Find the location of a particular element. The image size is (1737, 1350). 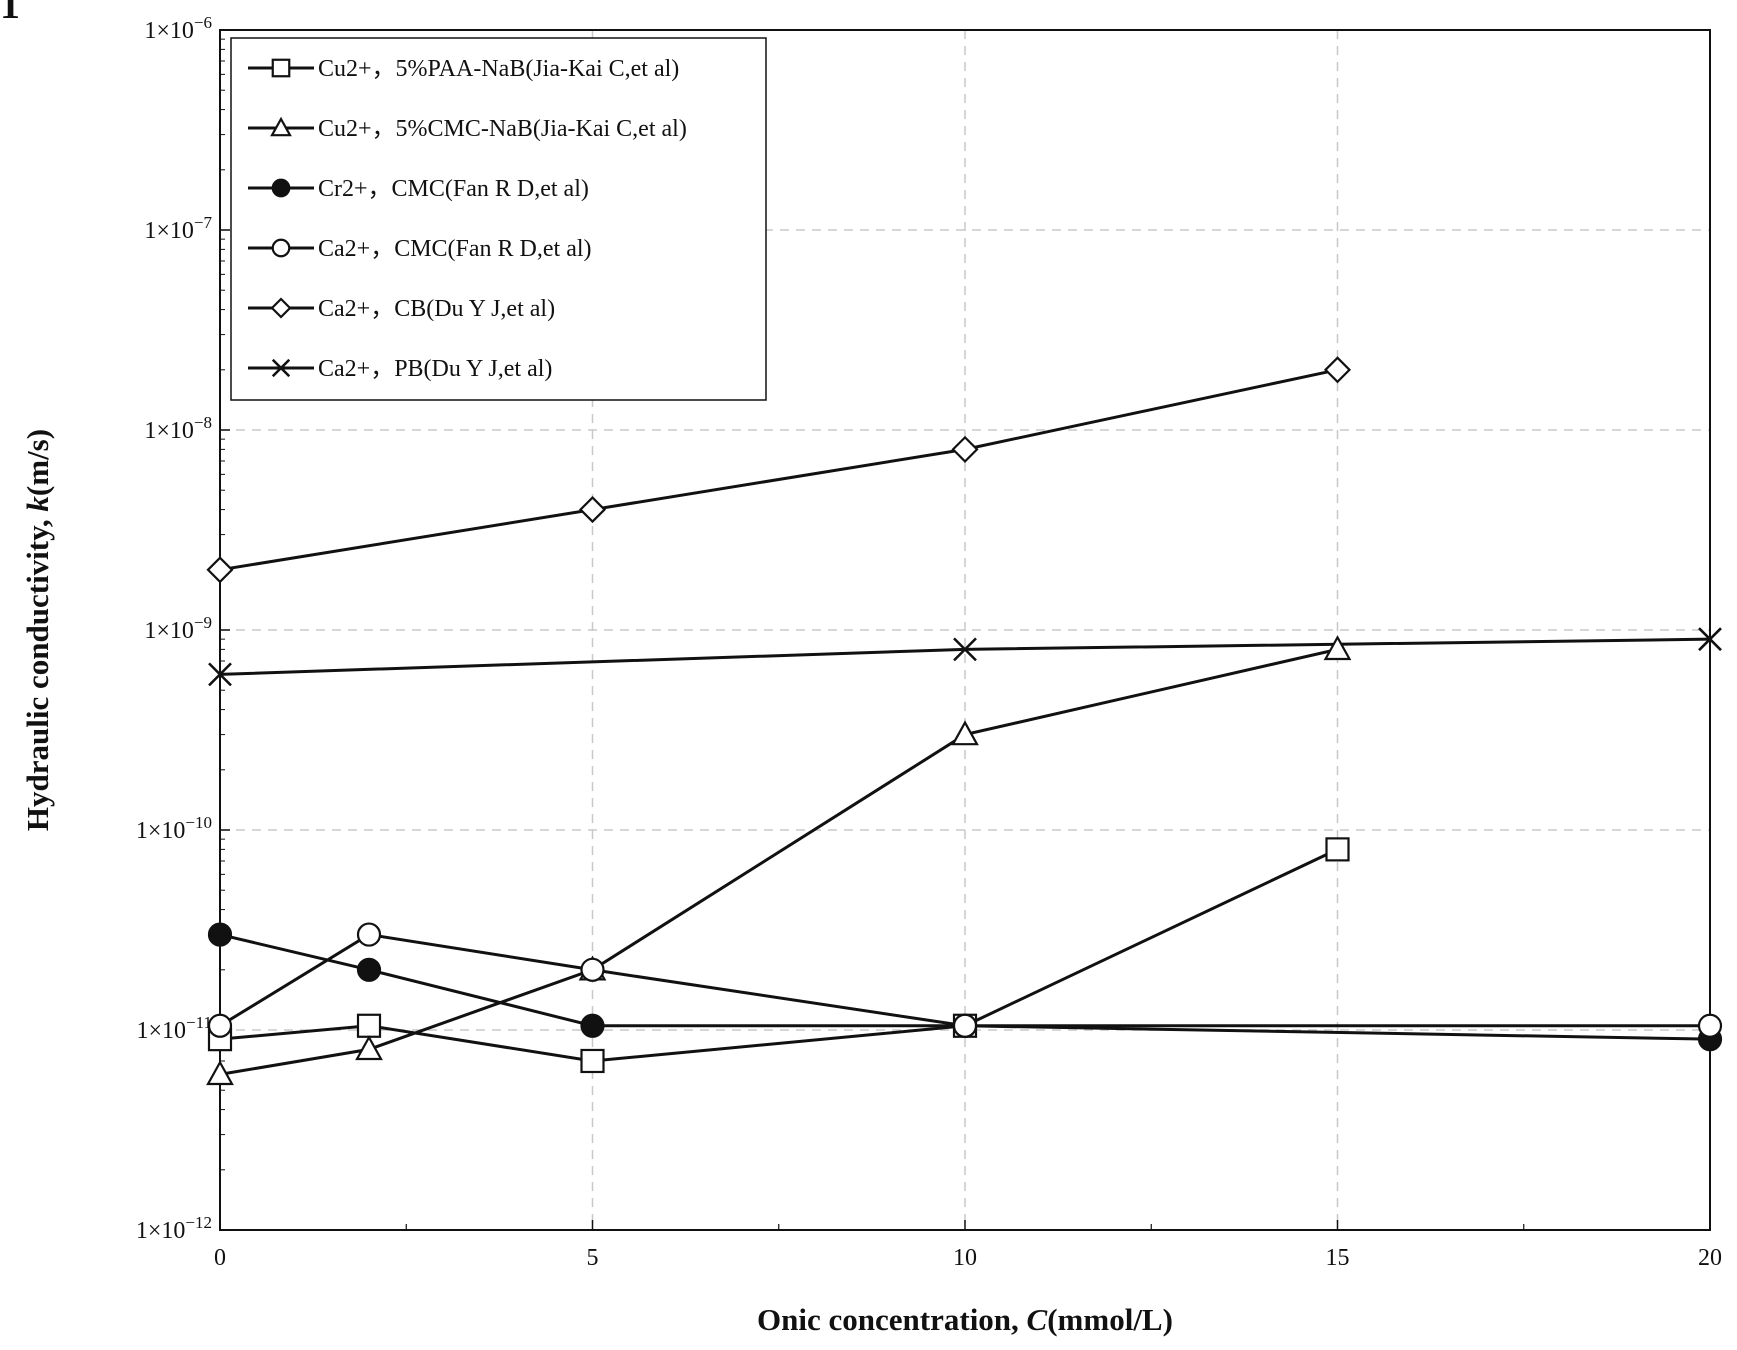

legend-marker-filled-circle is located at coordinates (281, 188).